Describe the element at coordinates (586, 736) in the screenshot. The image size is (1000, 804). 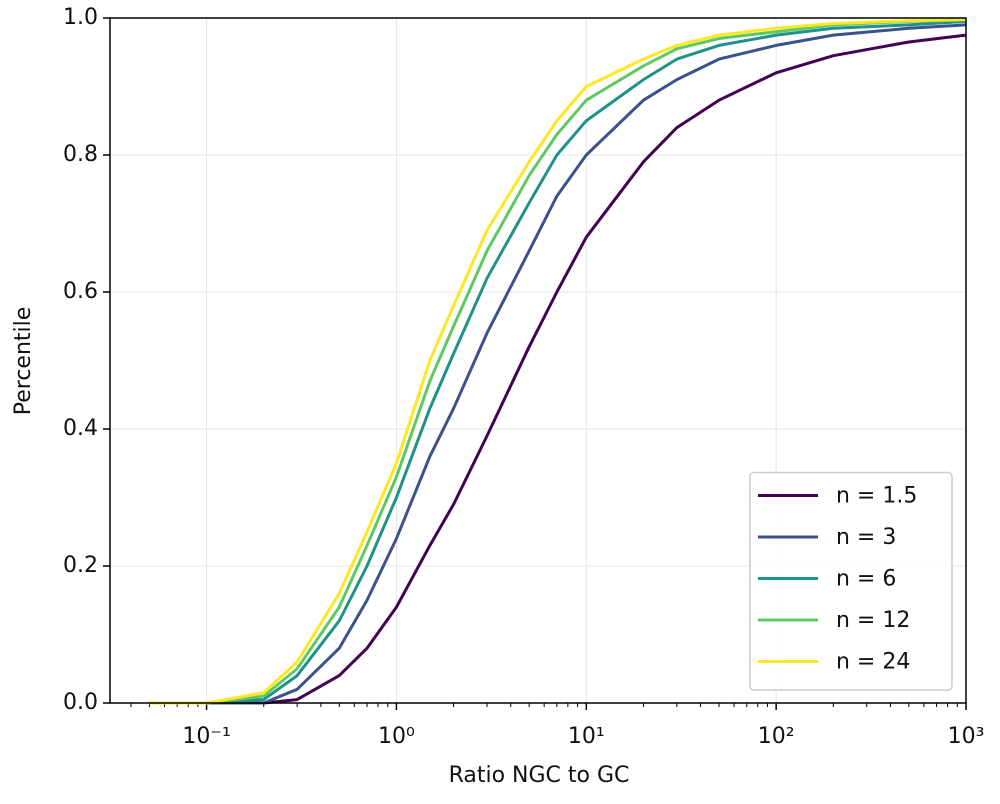
I see `x-tick-label: 10¹` at that location.